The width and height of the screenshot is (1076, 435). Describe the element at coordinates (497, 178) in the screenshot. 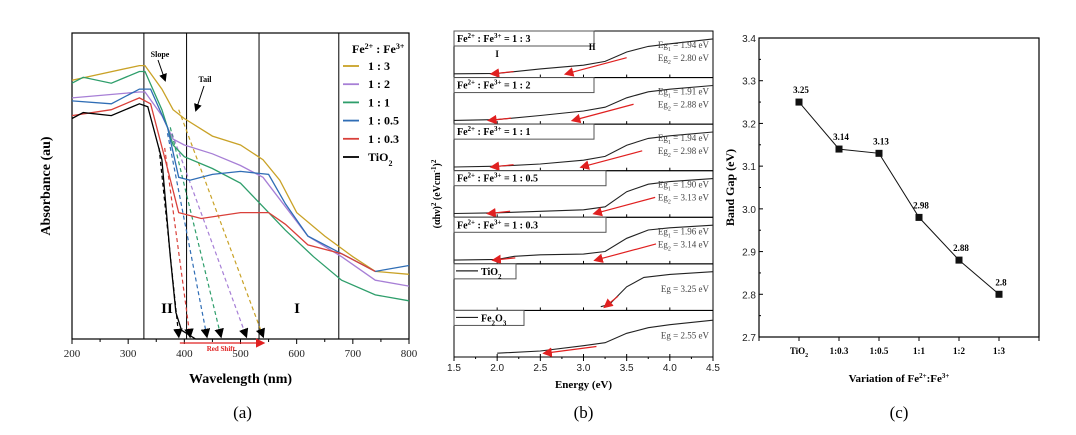

I see `sample-label: Fe2+ : Fe3+ = 1 : 0.5` at that location.